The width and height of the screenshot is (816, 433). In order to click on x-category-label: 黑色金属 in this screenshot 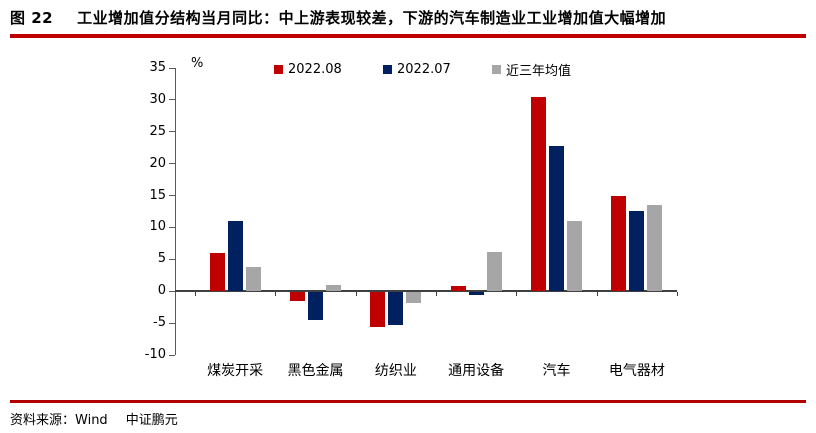, I will do `click(315, 371)`.